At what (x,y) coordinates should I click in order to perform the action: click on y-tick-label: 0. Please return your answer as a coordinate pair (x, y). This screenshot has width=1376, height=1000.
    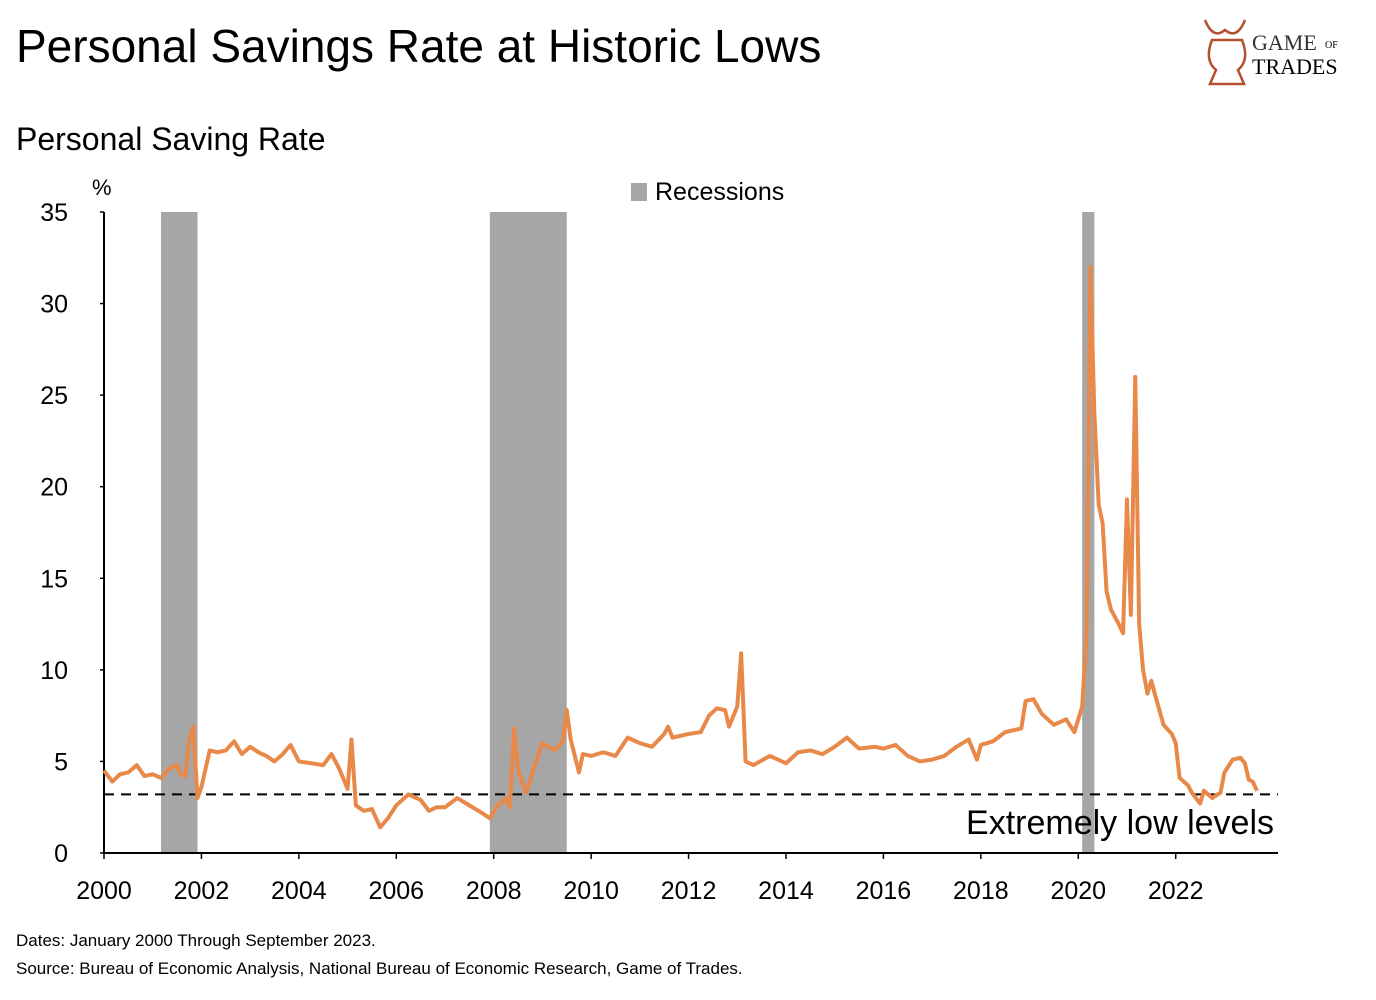
    Looking at the image, I should click on (61, 854).